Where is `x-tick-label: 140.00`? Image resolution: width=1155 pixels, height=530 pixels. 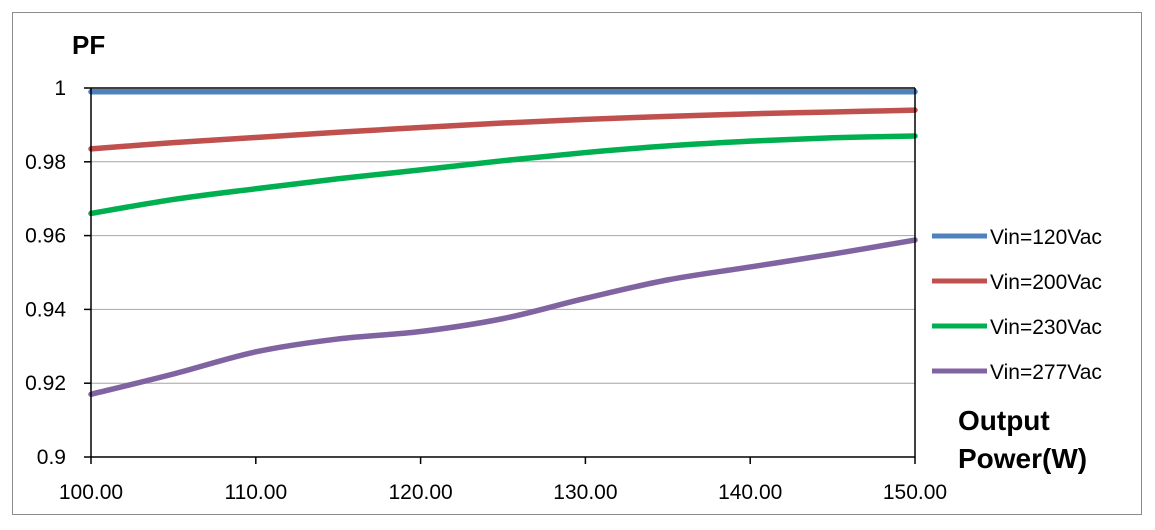
x-tick-label: 140.00 is located at coordinates (750, 492).